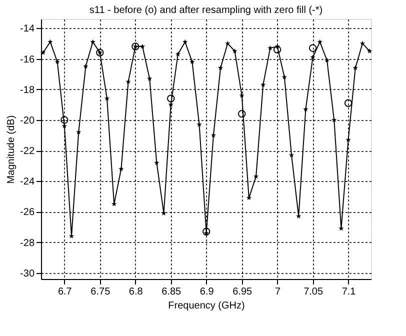 Image resolution: width=406 pixels, height=336 pixels. Describe the element at coordinates (207, 292) in the screenshot. I see `x-tick-label: 6.9` at that location.